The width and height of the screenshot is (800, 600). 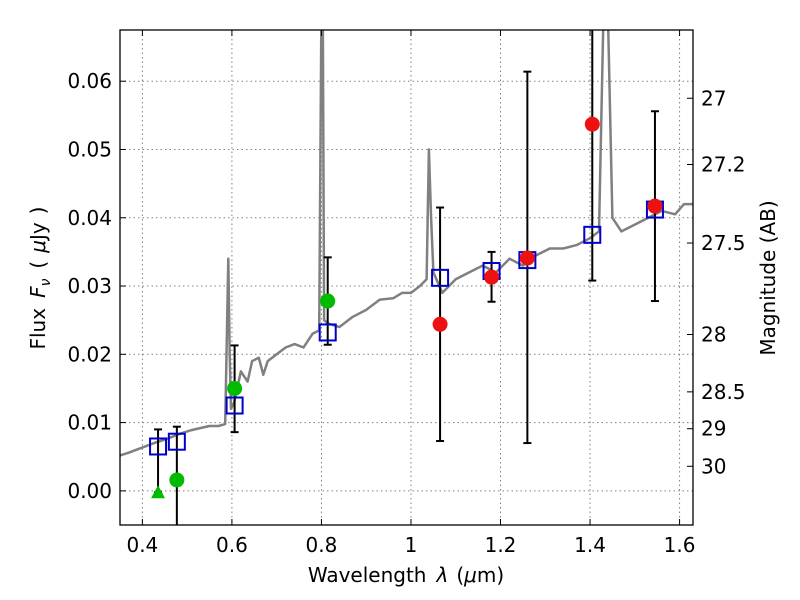 I want to click on y2-tick-label-6: 30, so click(x=713, y=466).